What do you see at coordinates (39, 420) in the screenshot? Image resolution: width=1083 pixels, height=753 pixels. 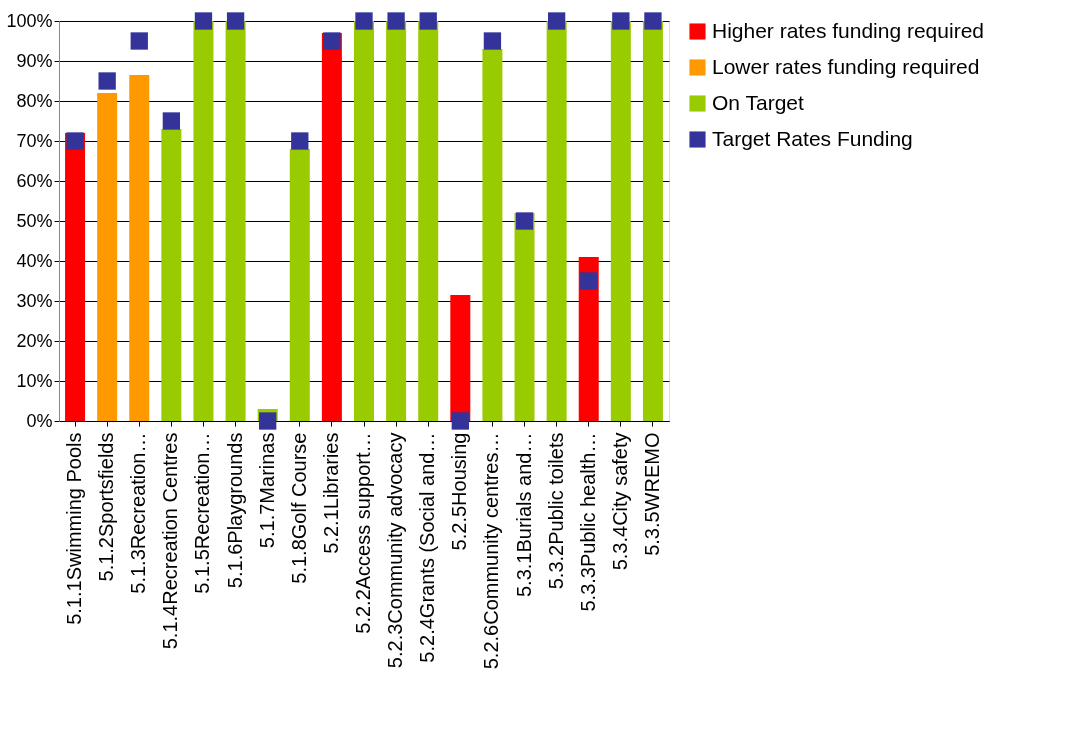 I see `y-tick-label: 0%` at bounding box center [39, 420].